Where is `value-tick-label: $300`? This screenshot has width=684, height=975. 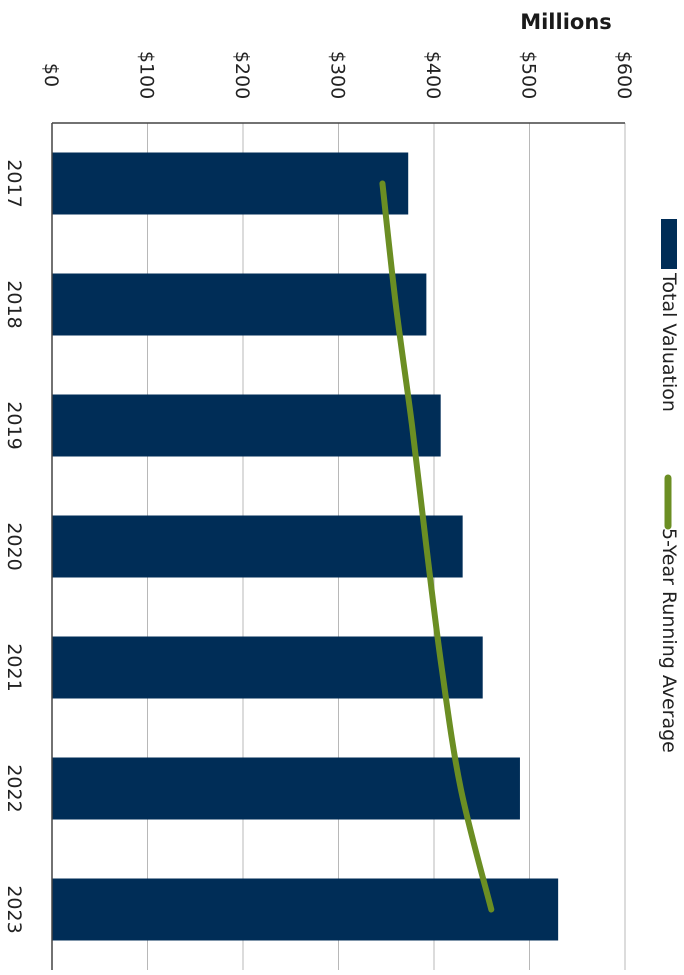
value-tick-label: $300 is located at coordinates (338, 75).